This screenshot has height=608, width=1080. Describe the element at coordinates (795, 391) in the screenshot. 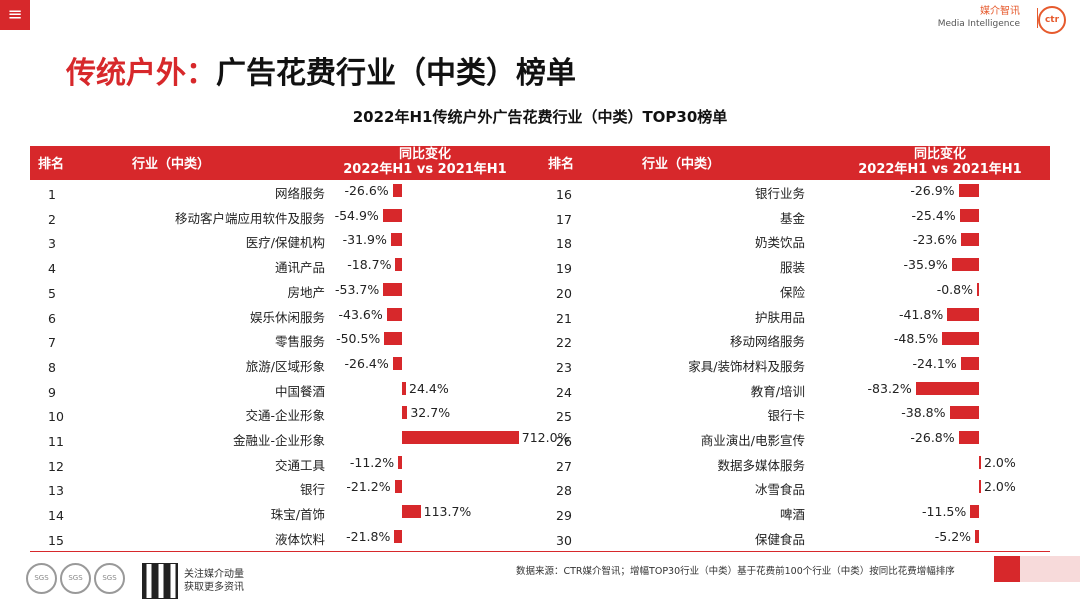

I see `table-row: 24 教育/培训 -83.2%` at that location.